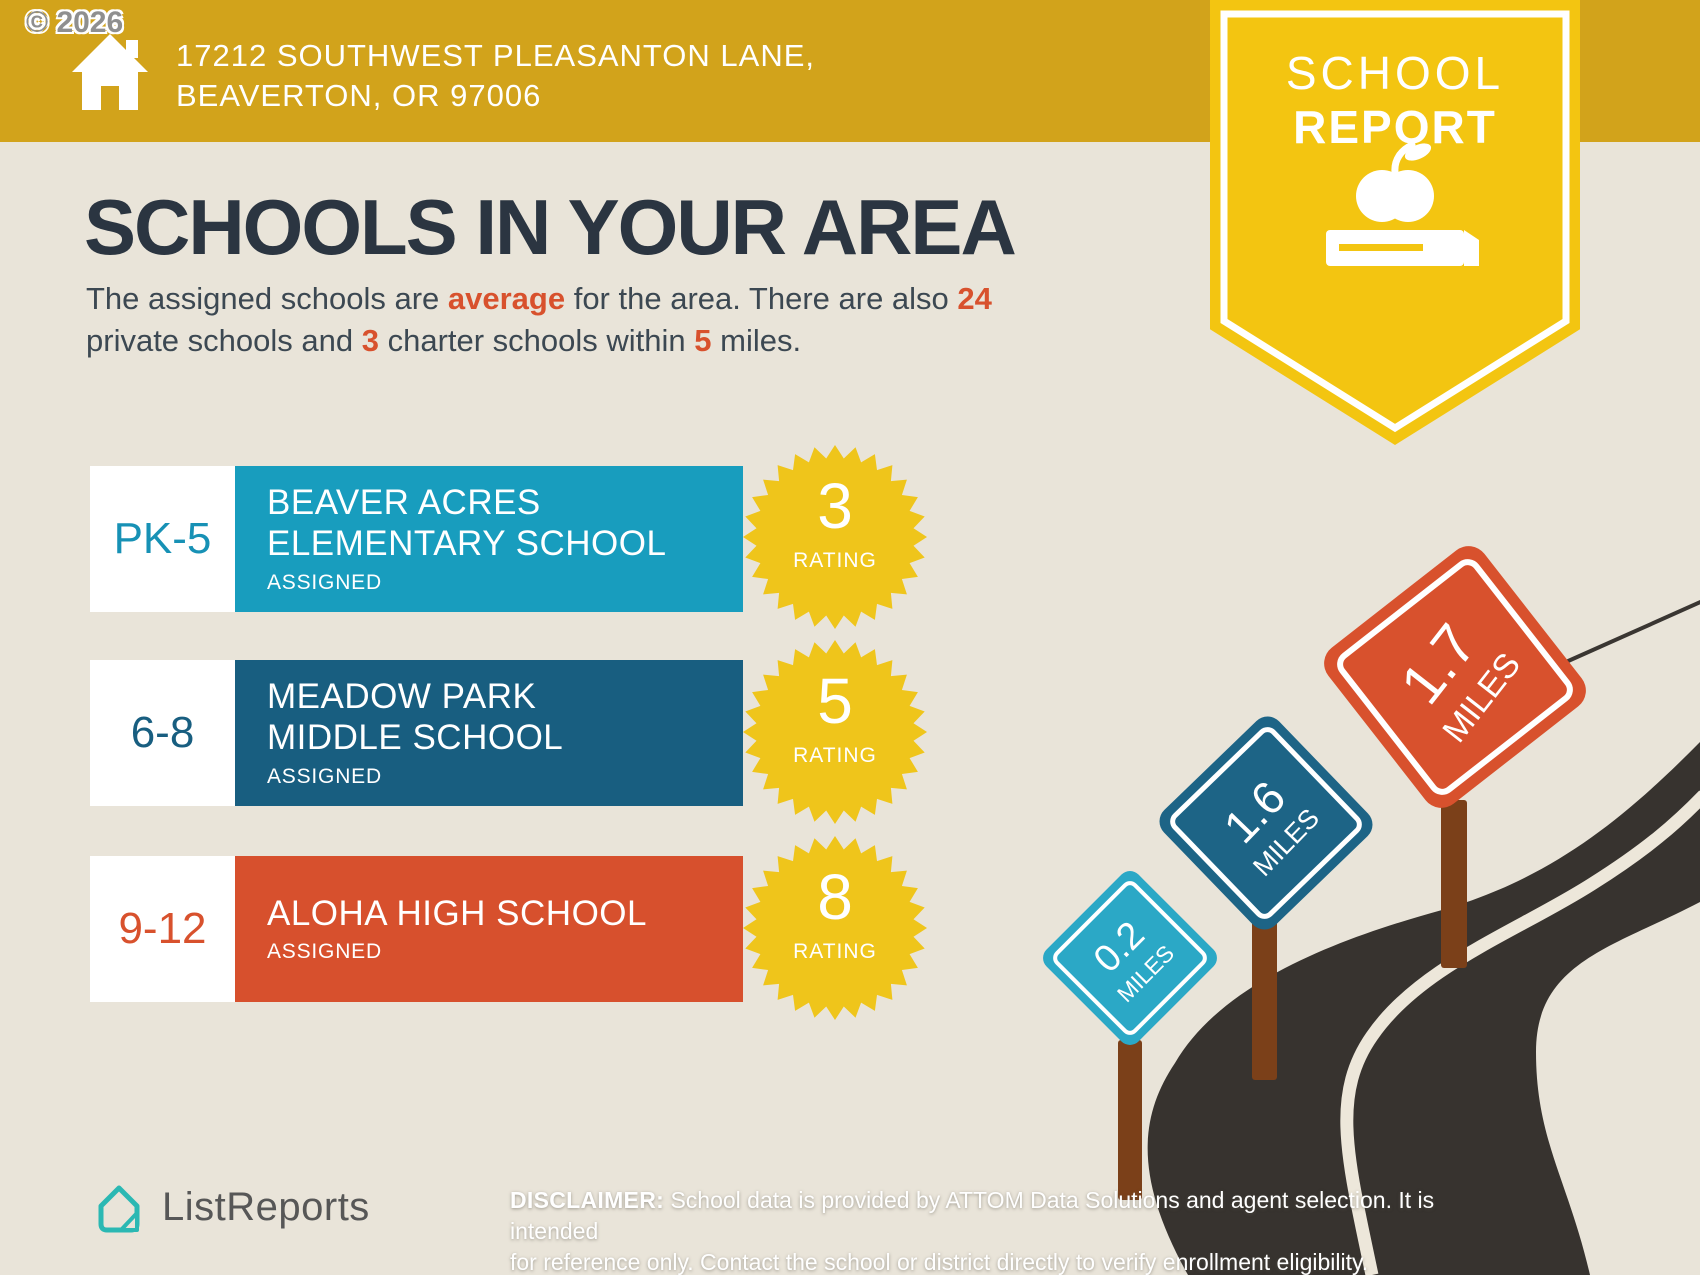 This screenshot has height=1275, width=1700. What do you see at coordinates (536, 341) in the screenshot?
I see `subtitle-text: charter schools within` at bounding box center [536, 341].